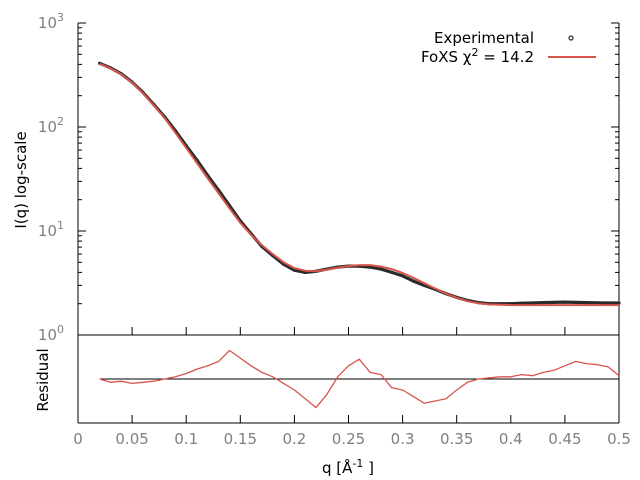  I want to click on main-y-tick-label-base-1: 10, so click(47, 231).